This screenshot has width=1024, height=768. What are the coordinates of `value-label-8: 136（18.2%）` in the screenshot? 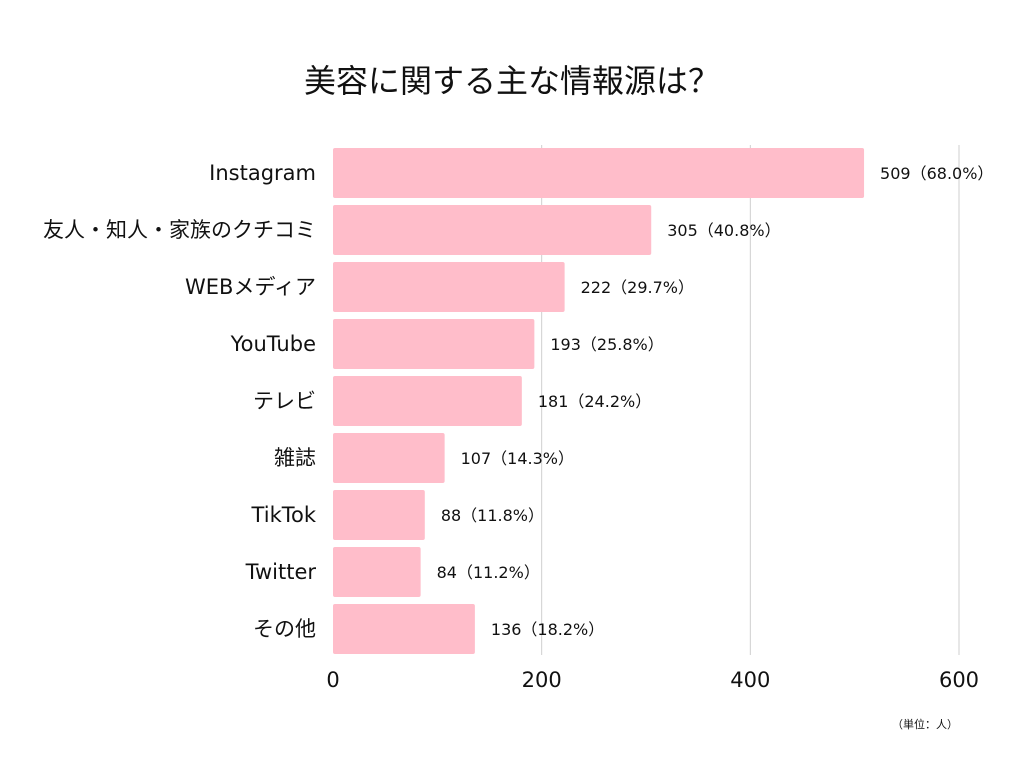 It's located at (547, 629).